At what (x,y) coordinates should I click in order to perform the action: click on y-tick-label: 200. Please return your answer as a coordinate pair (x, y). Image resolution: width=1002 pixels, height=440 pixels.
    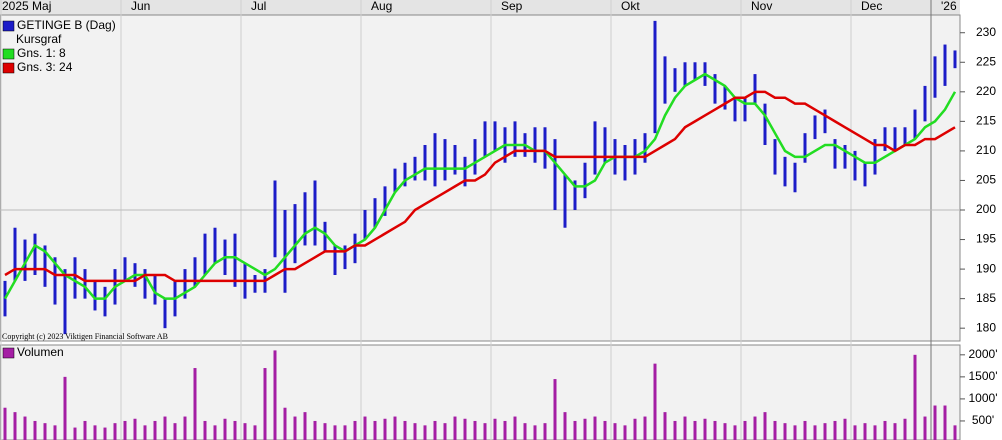
    Looking at the image, I should click on (986, 209).